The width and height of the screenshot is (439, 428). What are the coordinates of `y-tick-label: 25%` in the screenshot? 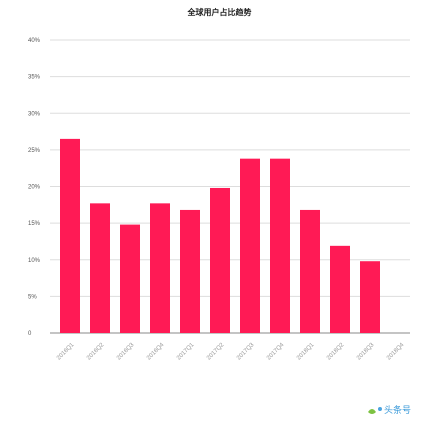 It's located at (34, 151).